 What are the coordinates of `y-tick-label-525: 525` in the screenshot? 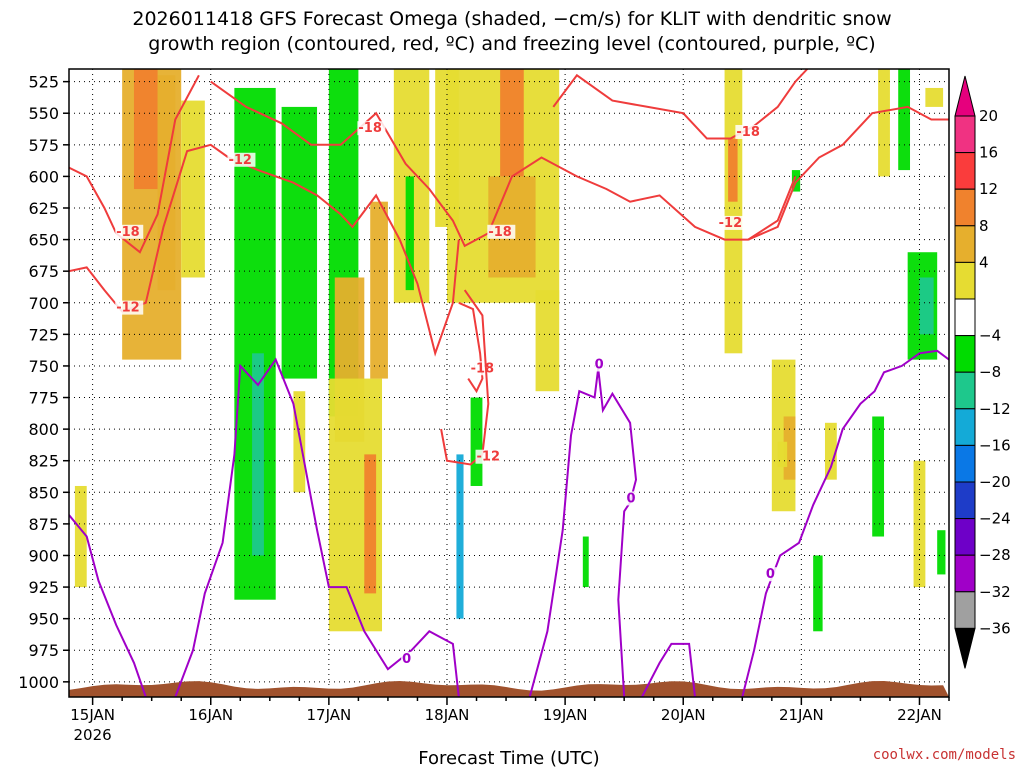 It's located at (43, 82).